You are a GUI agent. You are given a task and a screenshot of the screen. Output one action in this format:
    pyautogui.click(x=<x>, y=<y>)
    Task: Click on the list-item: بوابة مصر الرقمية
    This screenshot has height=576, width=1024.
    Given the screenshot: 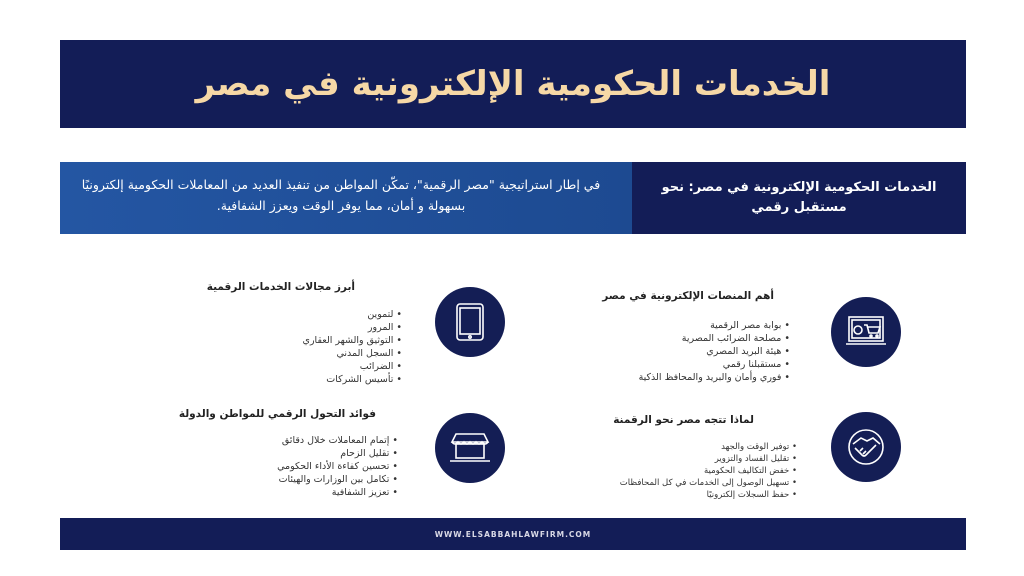 What is the action you would take?
    pyautogui.click(x=714, y=325)
    